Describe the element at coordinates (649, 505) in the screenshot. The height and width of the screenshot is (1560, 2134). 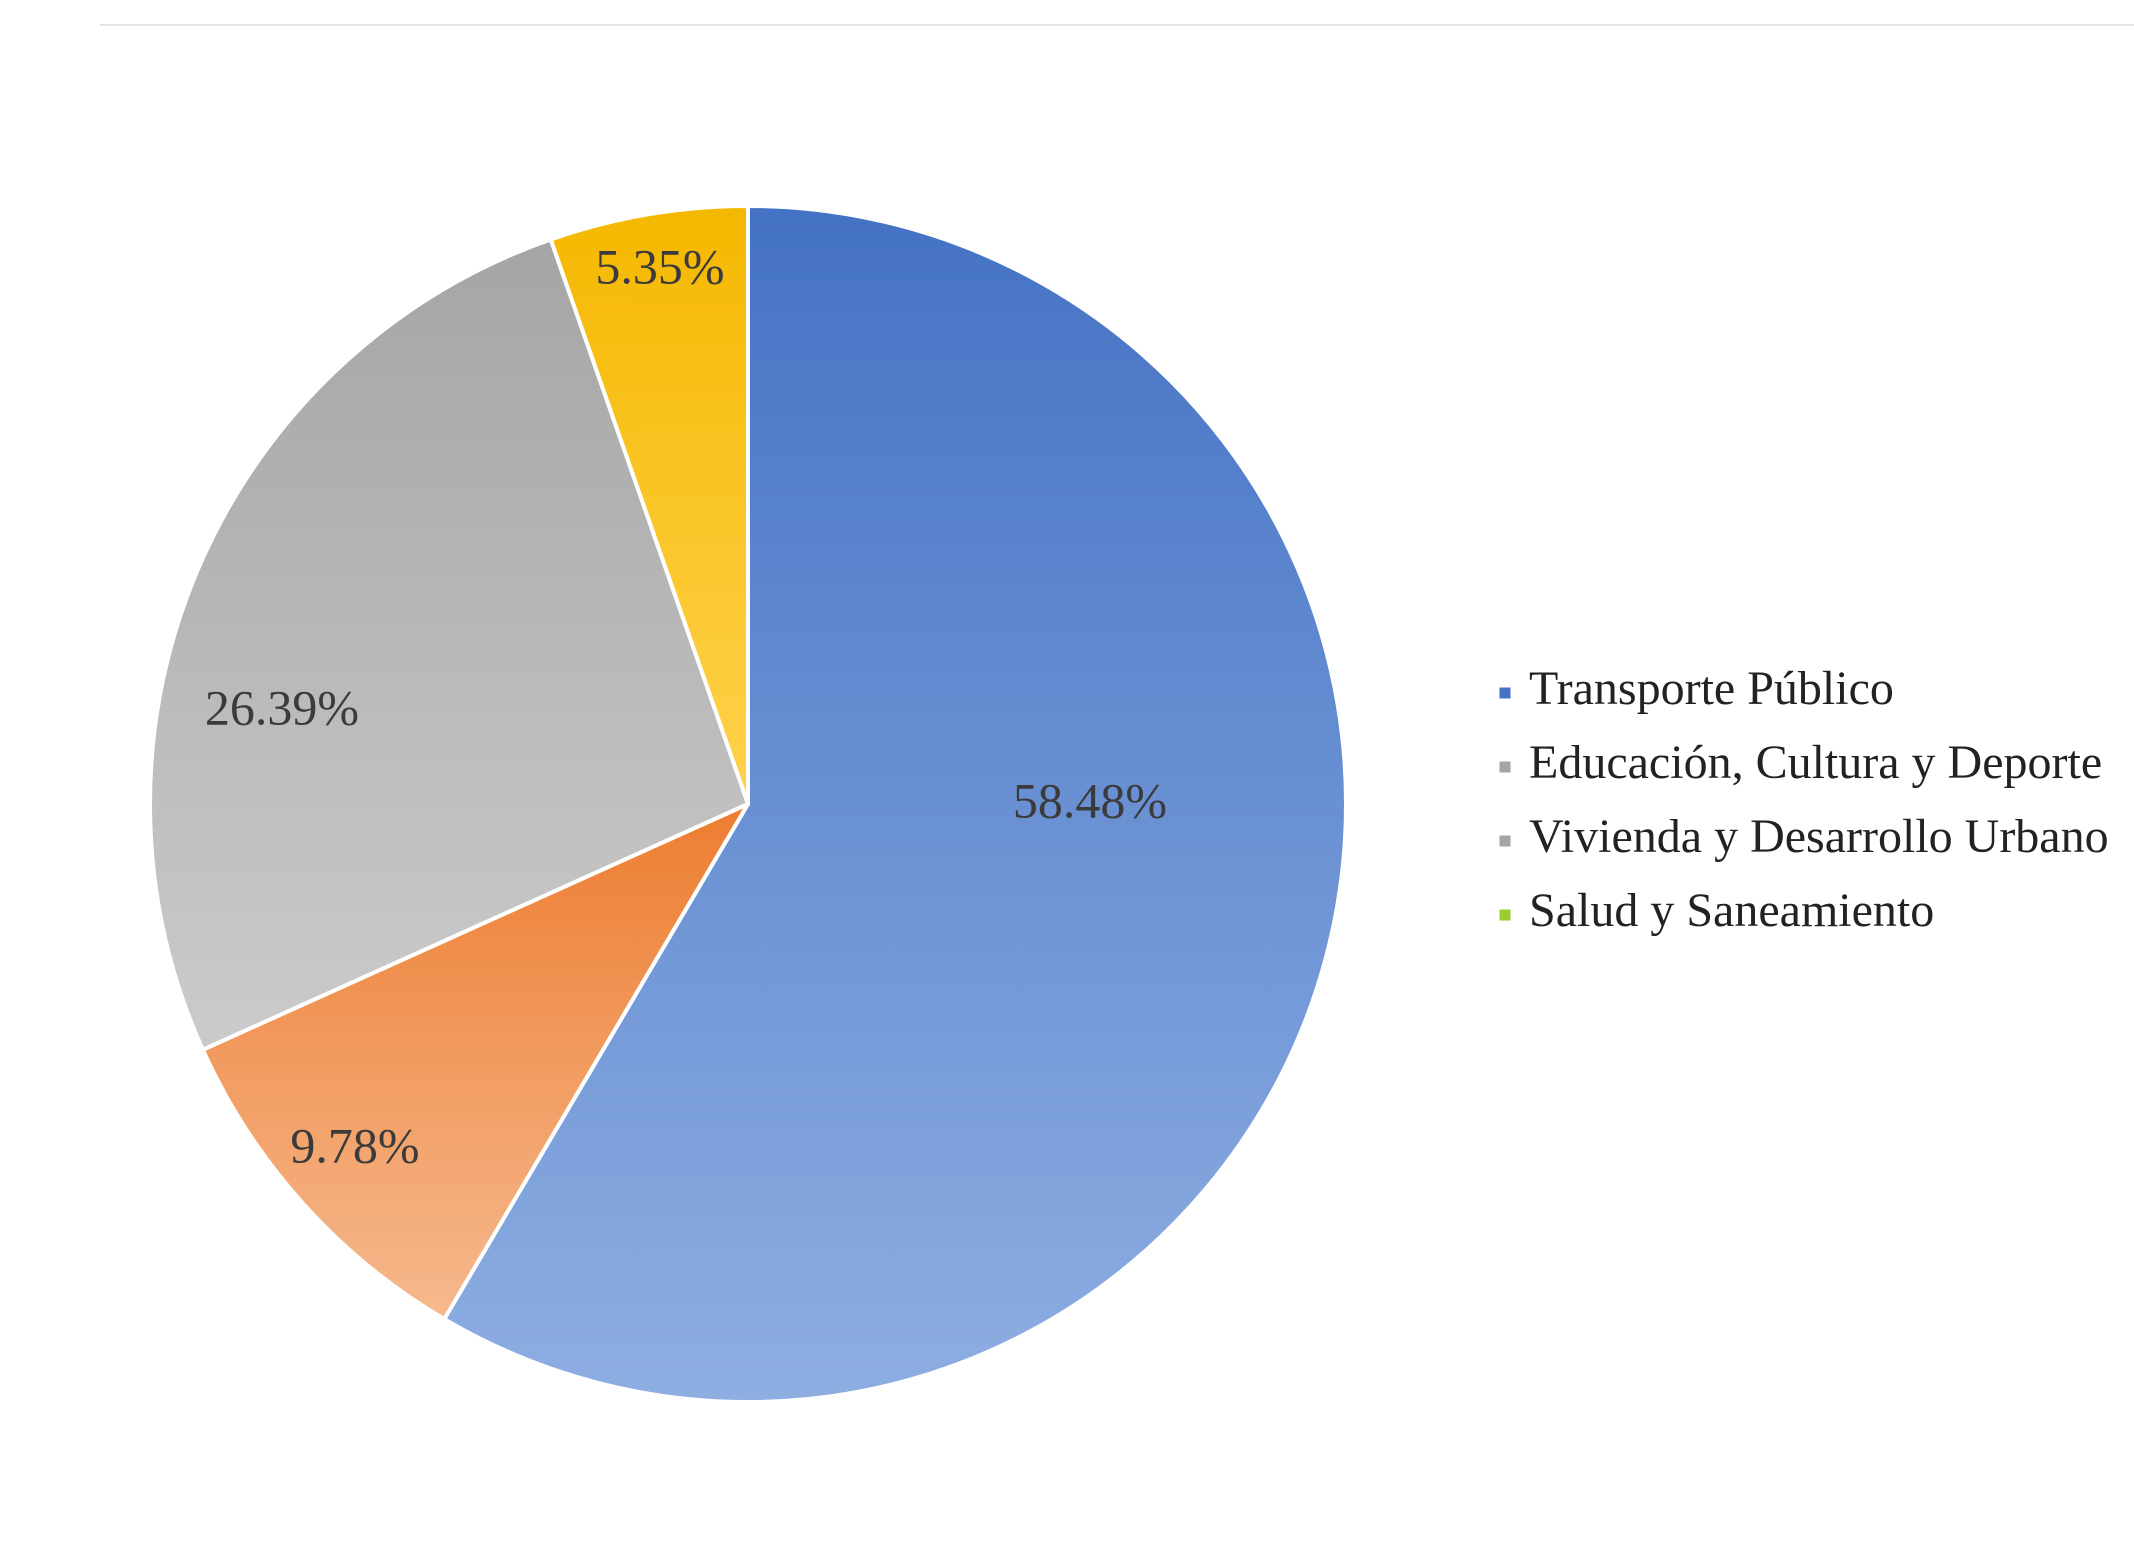
I see `pie-slice-salud-y-saneamiento` at that location.